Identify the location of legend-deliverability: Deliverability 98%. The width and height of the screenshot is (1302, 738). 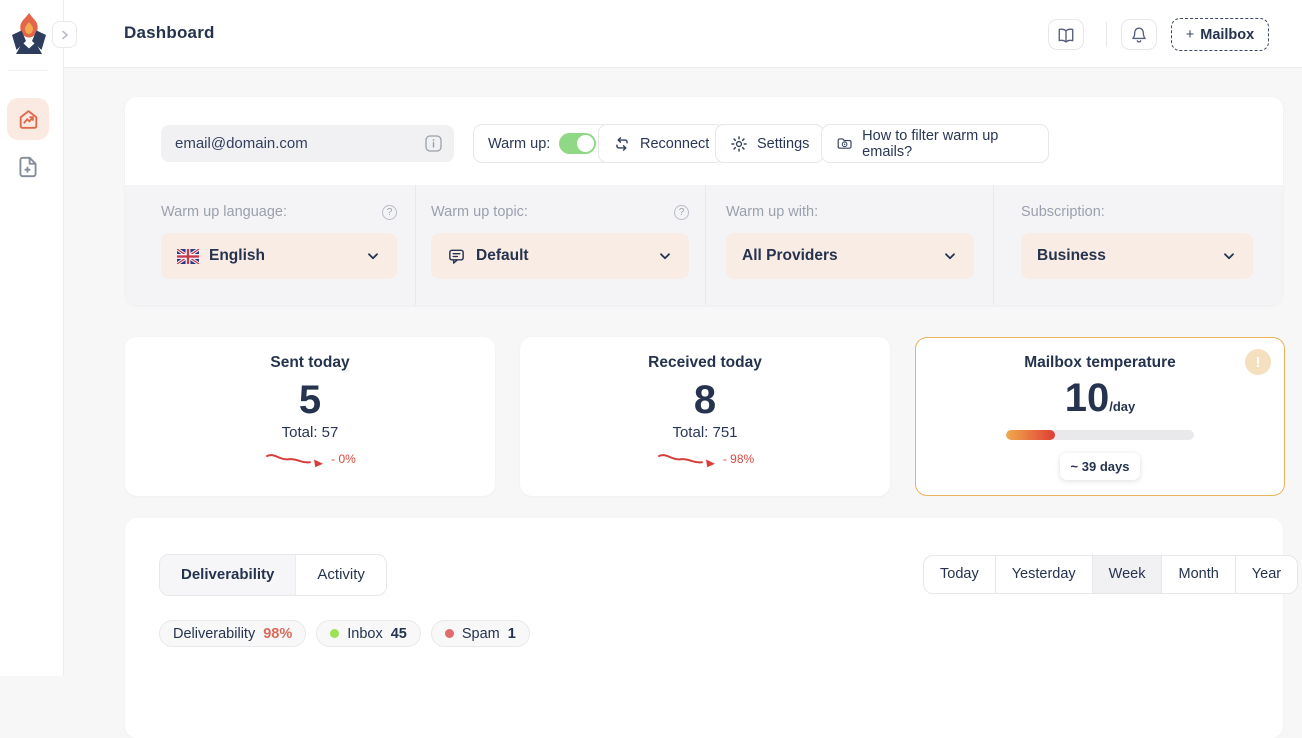
(233, 633).